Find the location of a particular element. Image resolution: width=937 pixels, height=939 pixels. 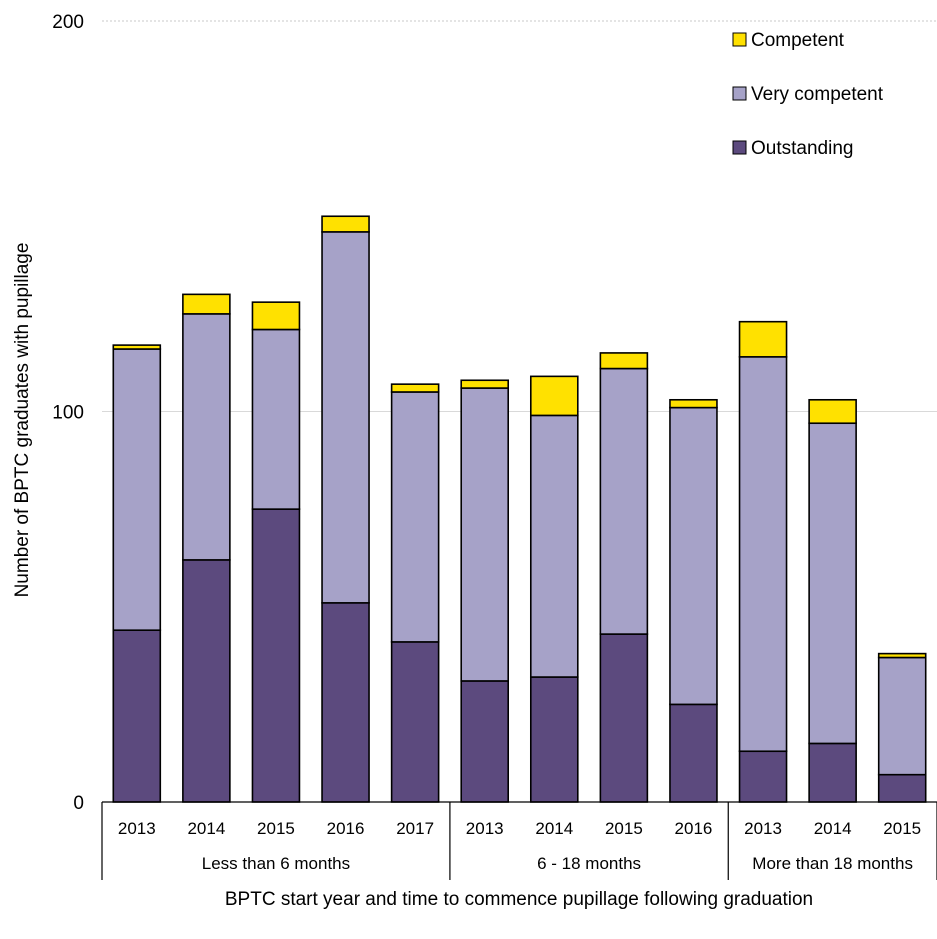

x-tick-label: 2017 is located at coordinates (415, 828).